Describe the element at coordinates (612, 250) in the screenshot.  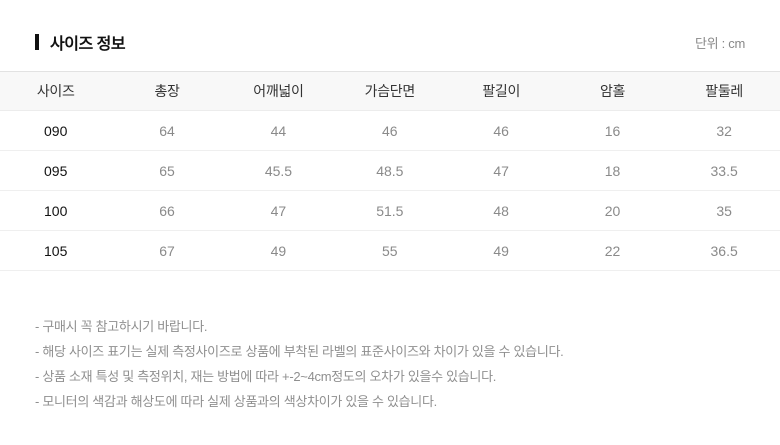
I see `measurement-cell: 22` at that location.